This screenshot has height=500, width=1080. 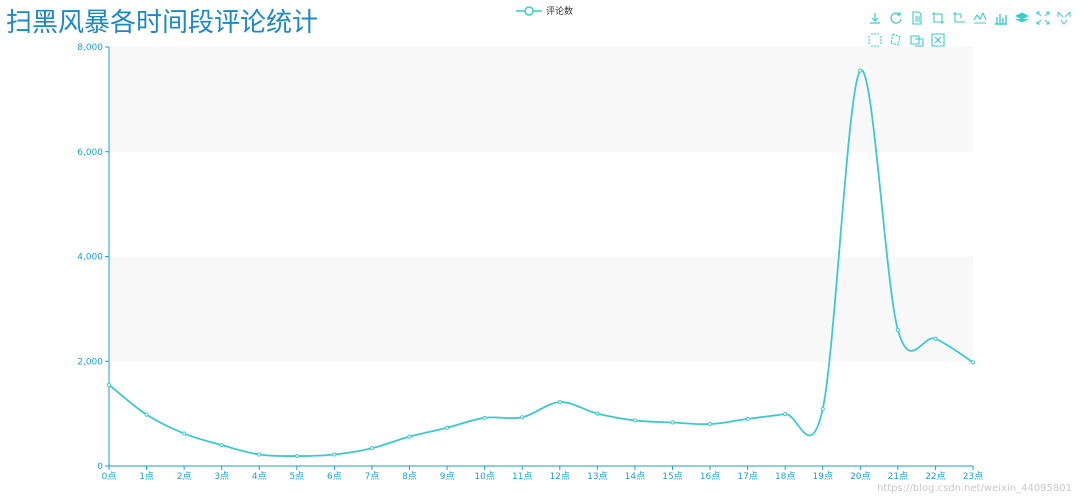 What do you see at coordinates (484, 417) in the screenshot?
I see `data-point-10点` at bounding box center [484, 417].